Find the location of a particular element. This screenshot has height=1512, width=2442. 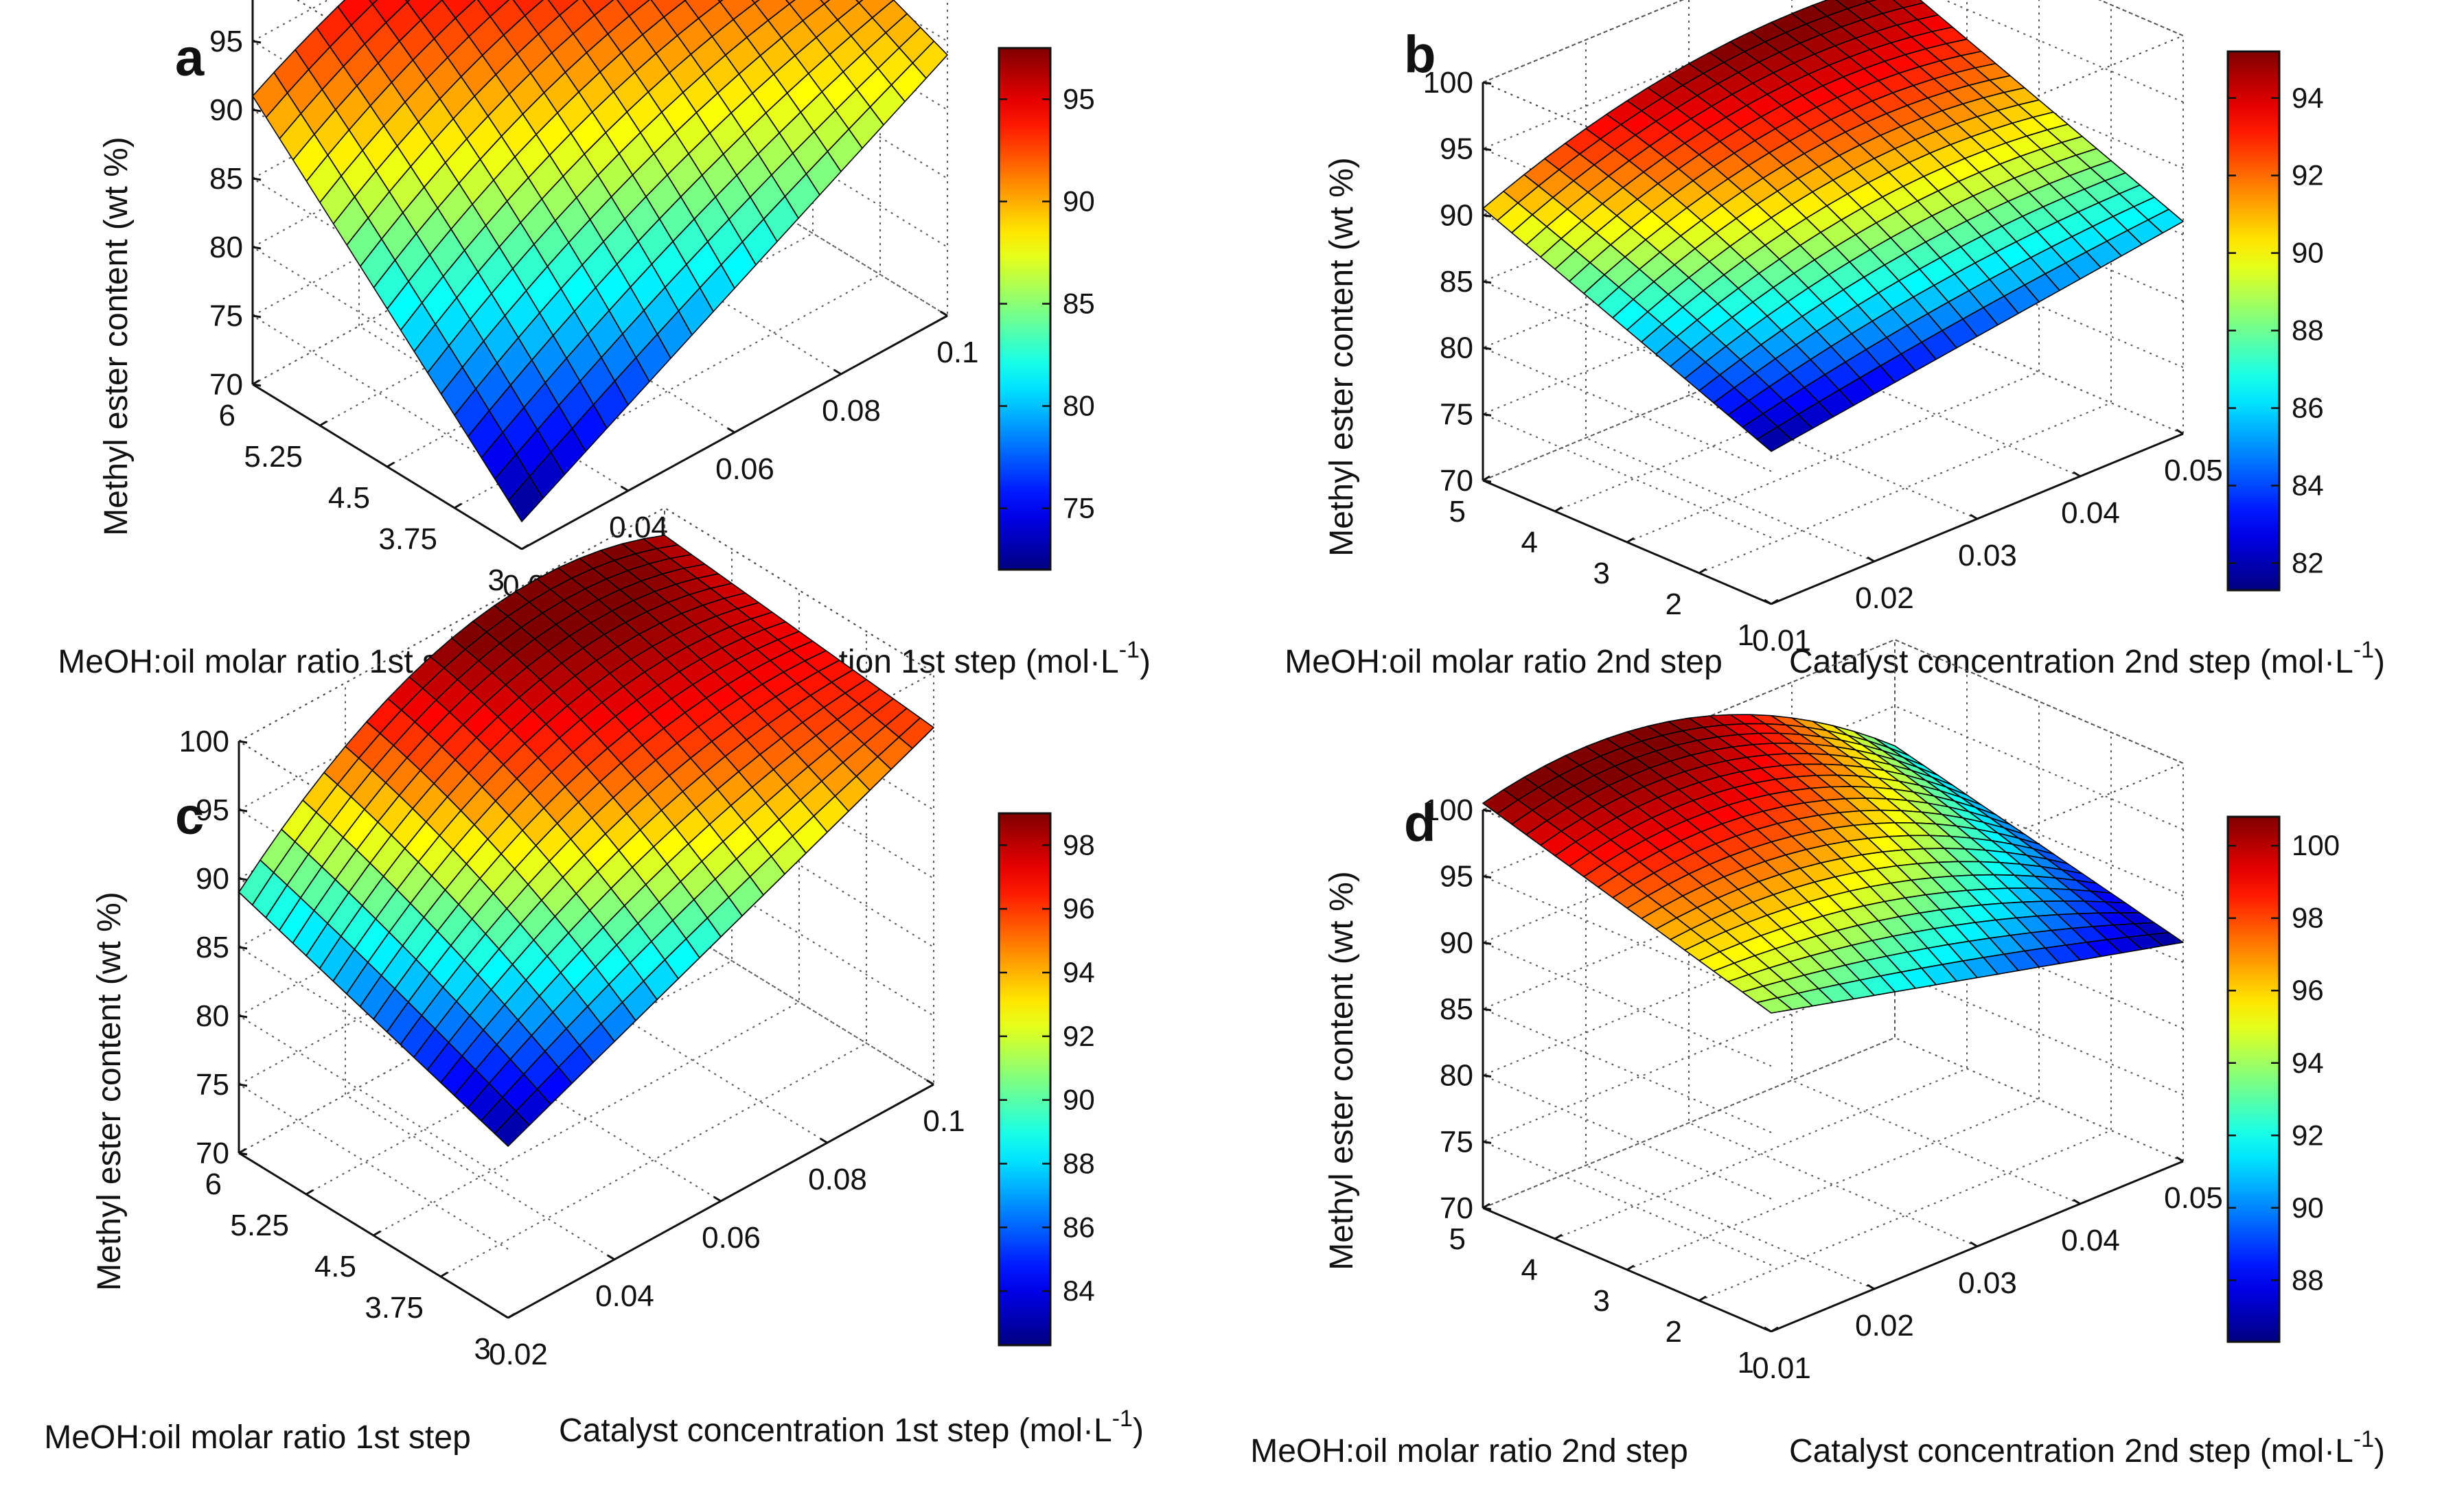

colorbar-tick-label: 85 is located at coordinates (1079, 304).